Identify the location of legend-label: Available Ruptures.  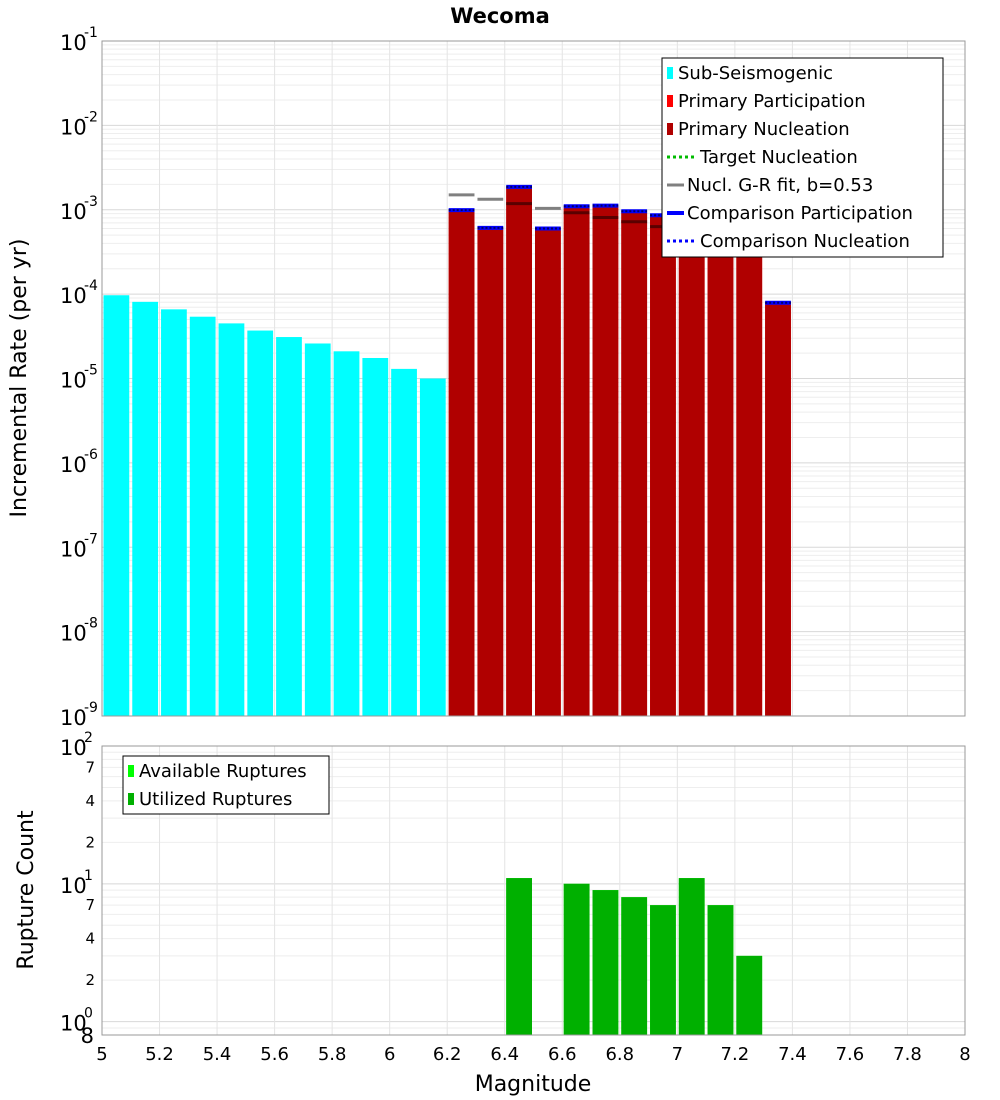
(223, 771).